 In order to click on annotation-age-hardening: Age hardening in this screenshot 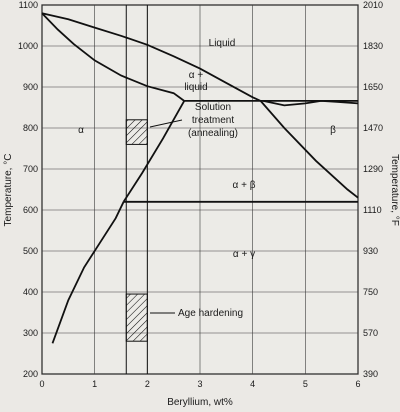, I will do `click(210, 313)`.